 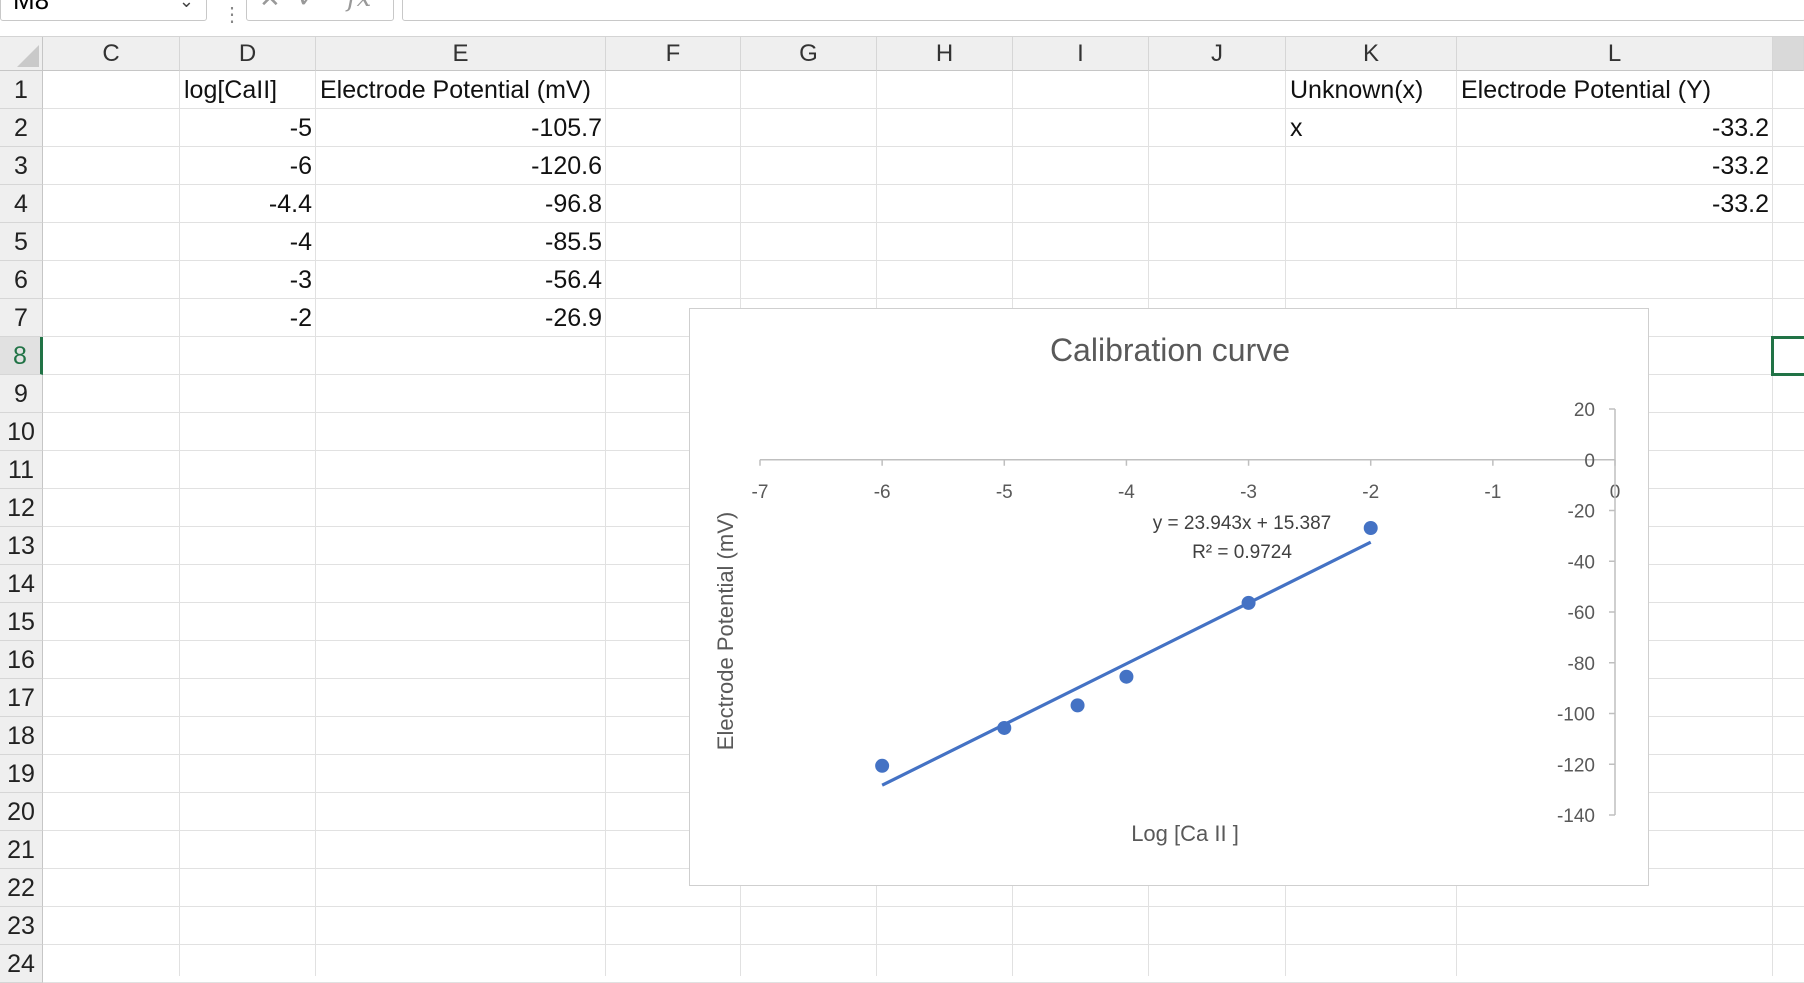 I want to click on row-header-2: 2, so click(x=21, y=128).